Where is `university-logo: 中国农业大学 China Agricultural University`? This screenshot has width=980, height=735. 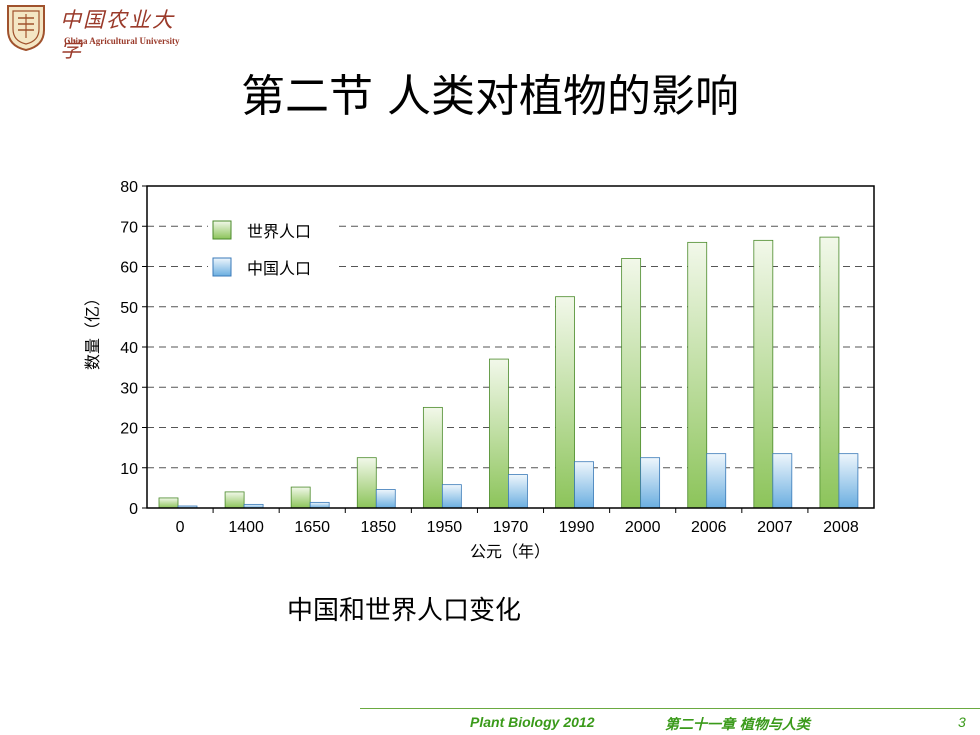 university-logo: 中国农业大学 China Agricultural University is located at coordinates (99, 32).